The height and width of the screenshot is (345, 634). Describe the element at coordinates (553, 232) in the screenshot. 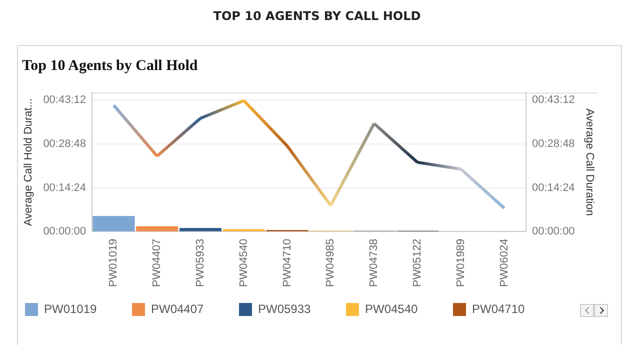

I see `y2-tick-label: 00:00:00` at that location.